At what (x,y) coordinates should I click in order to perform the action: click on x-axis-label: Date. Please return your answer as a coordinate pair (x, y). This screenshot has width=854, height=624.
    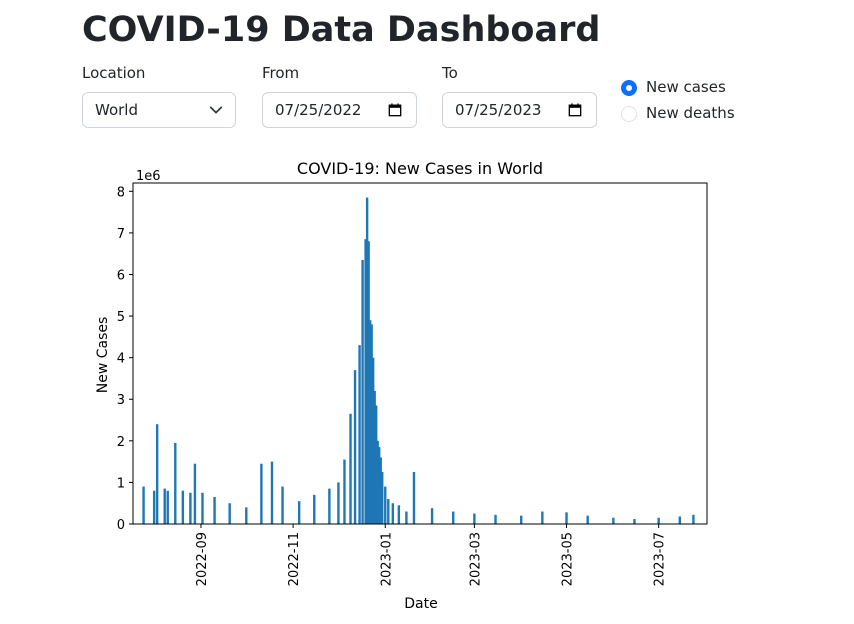
    Looking at the image, I should click on (420, 604).